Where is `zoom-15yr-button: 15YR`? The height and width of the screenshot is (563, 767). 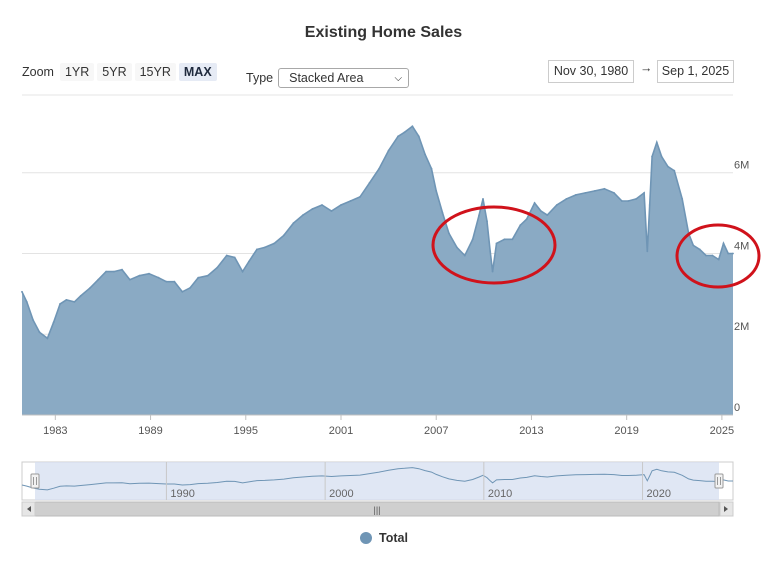
zoom-15yr-button: 15YR is located at coordinates (155, 72).